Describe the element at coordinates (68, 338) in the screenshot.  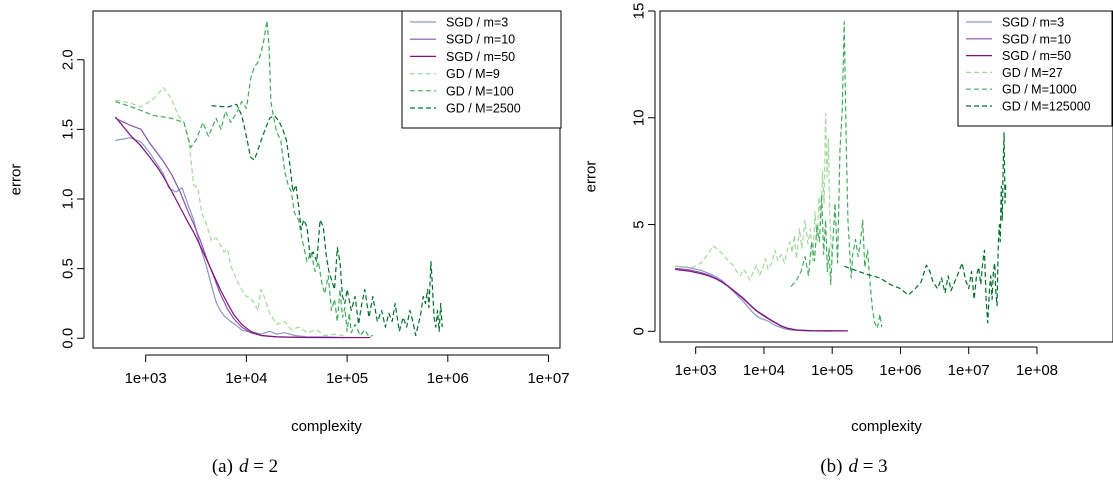
I see `y-tick-label: 0.0` at that location.